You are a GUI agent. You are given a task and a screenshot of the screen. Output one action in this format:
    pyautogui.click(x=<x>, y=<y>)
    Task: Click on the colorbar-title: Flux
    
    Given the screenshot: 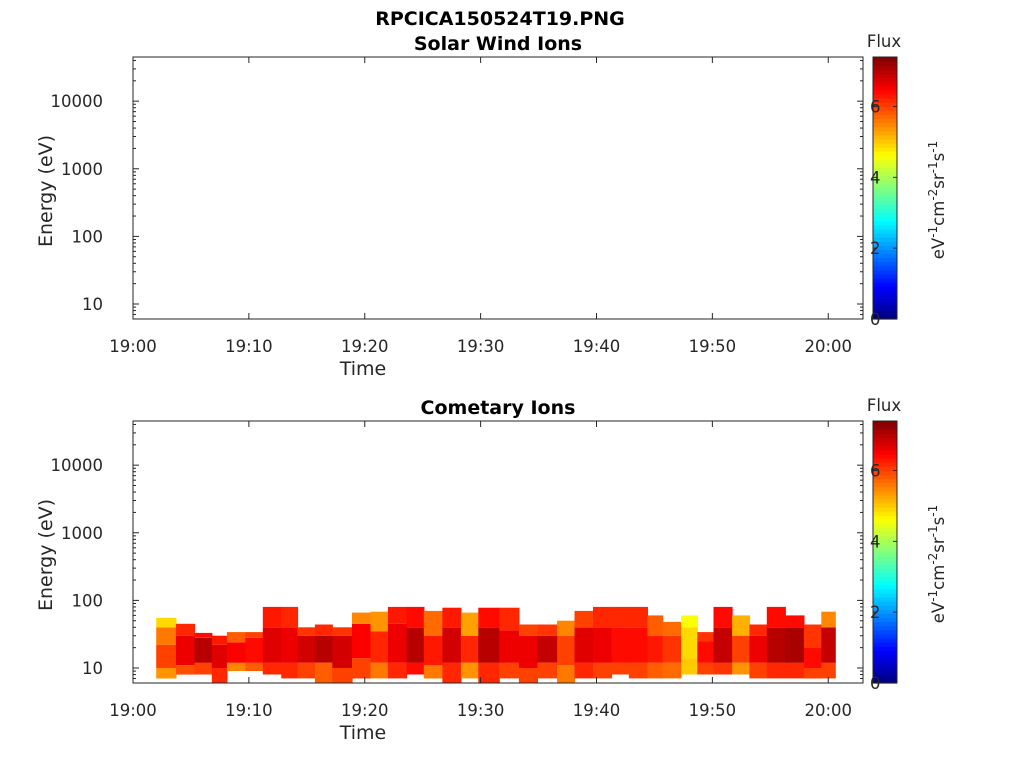 What is the action you would take?
    pyautogui.click(x=884, y=41)
    